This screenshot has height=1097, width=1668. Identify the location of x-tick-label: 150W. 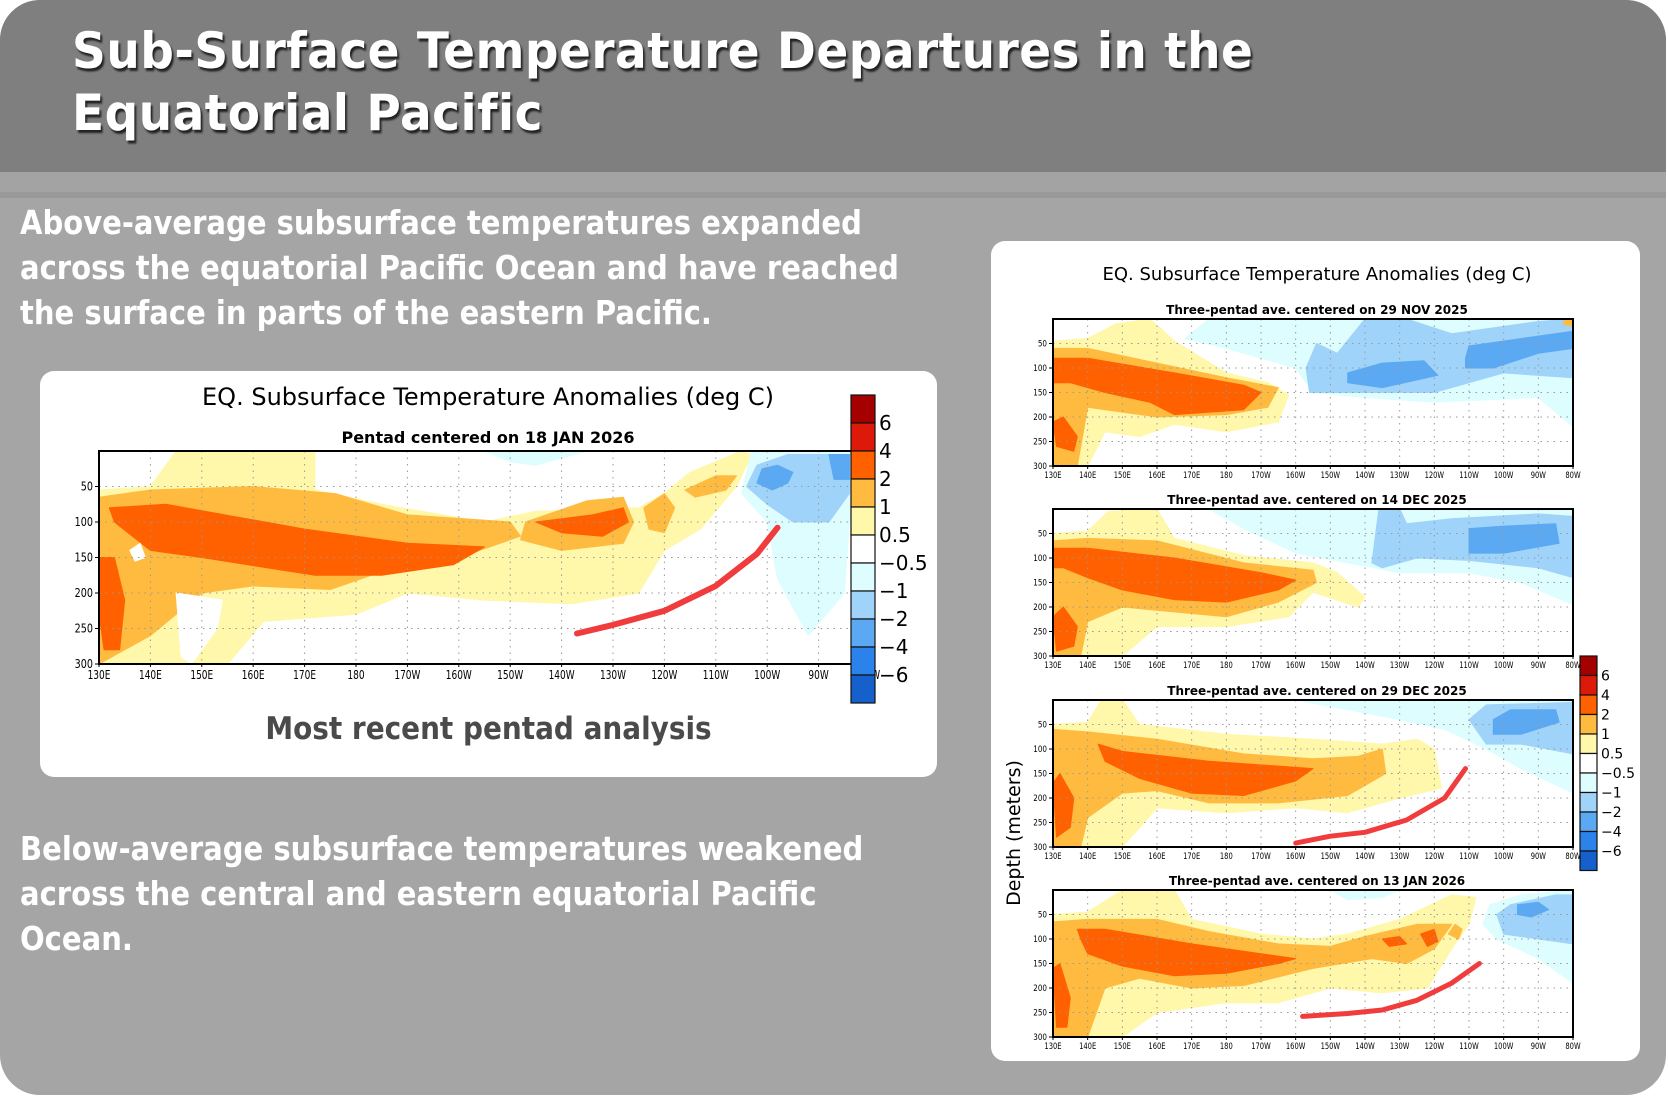
(1331, 665).